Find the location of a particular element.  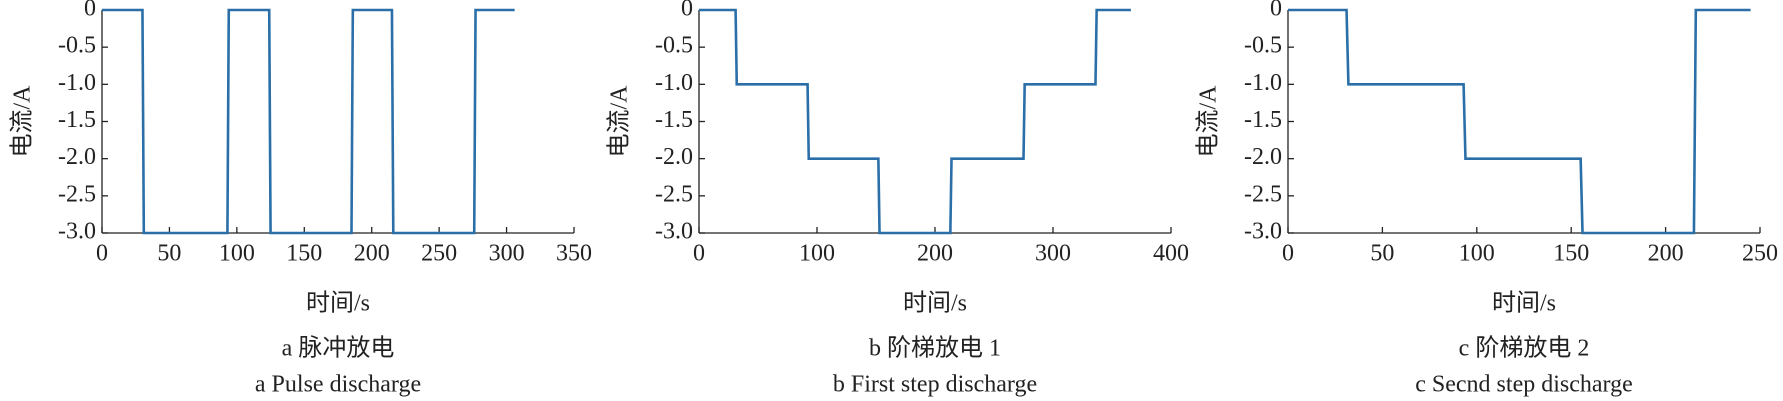

x-tick-label: 400 is located at coordinates (1171, 254).